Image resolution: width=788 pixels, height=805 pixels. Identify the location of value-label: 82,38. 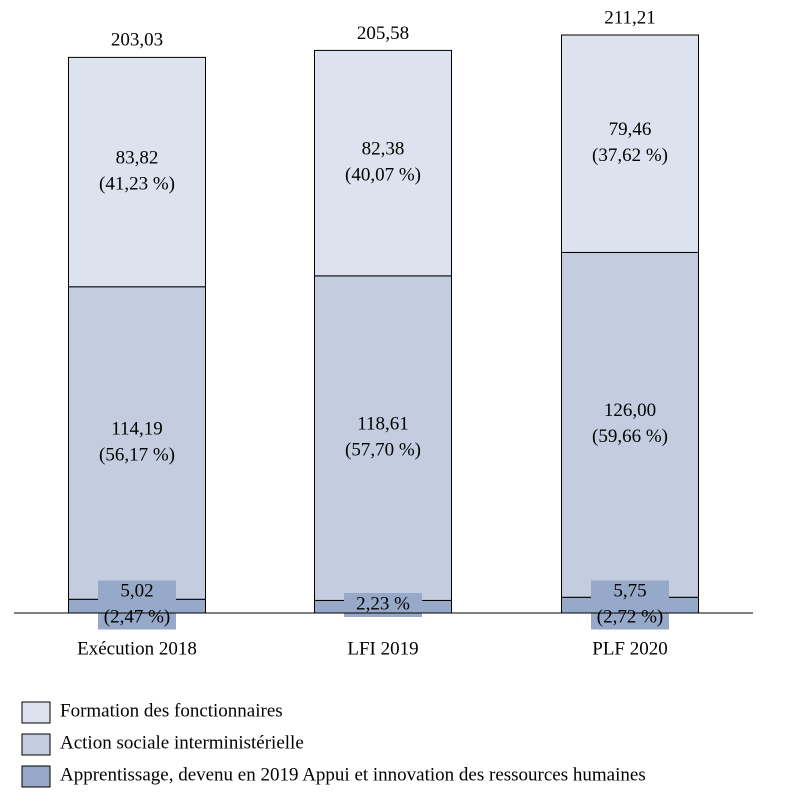
(383, 148).